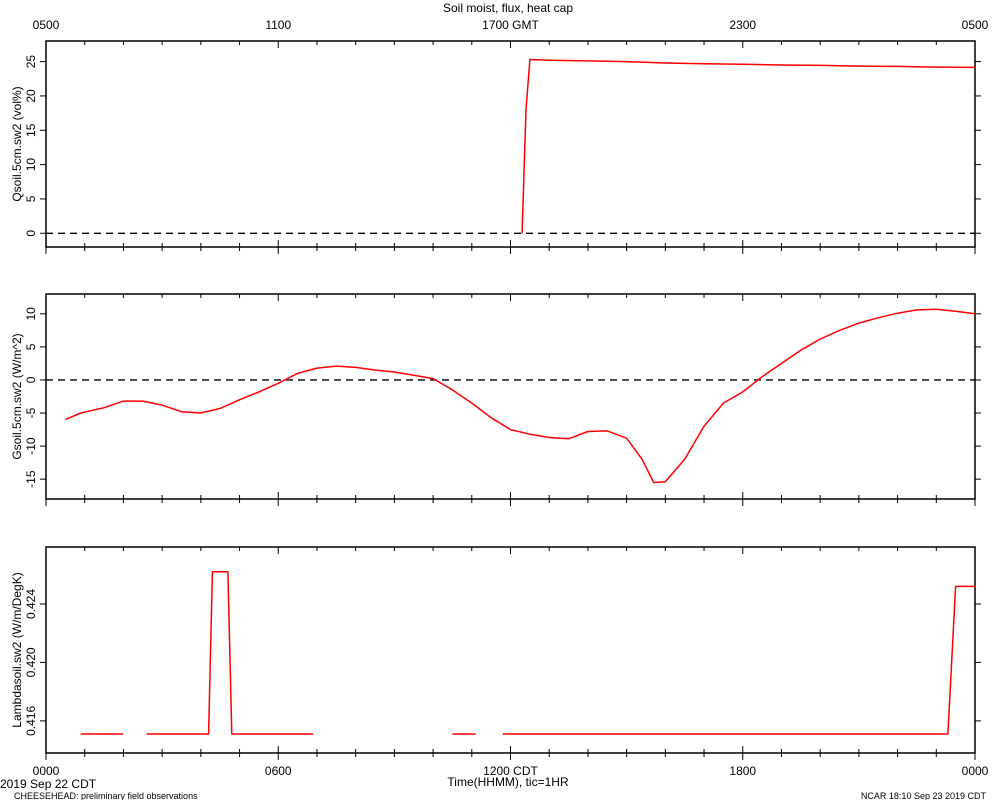  Describe the element at coordinates (31, 446) in the screenshot. I see `y-tick-label: -10` at that location.